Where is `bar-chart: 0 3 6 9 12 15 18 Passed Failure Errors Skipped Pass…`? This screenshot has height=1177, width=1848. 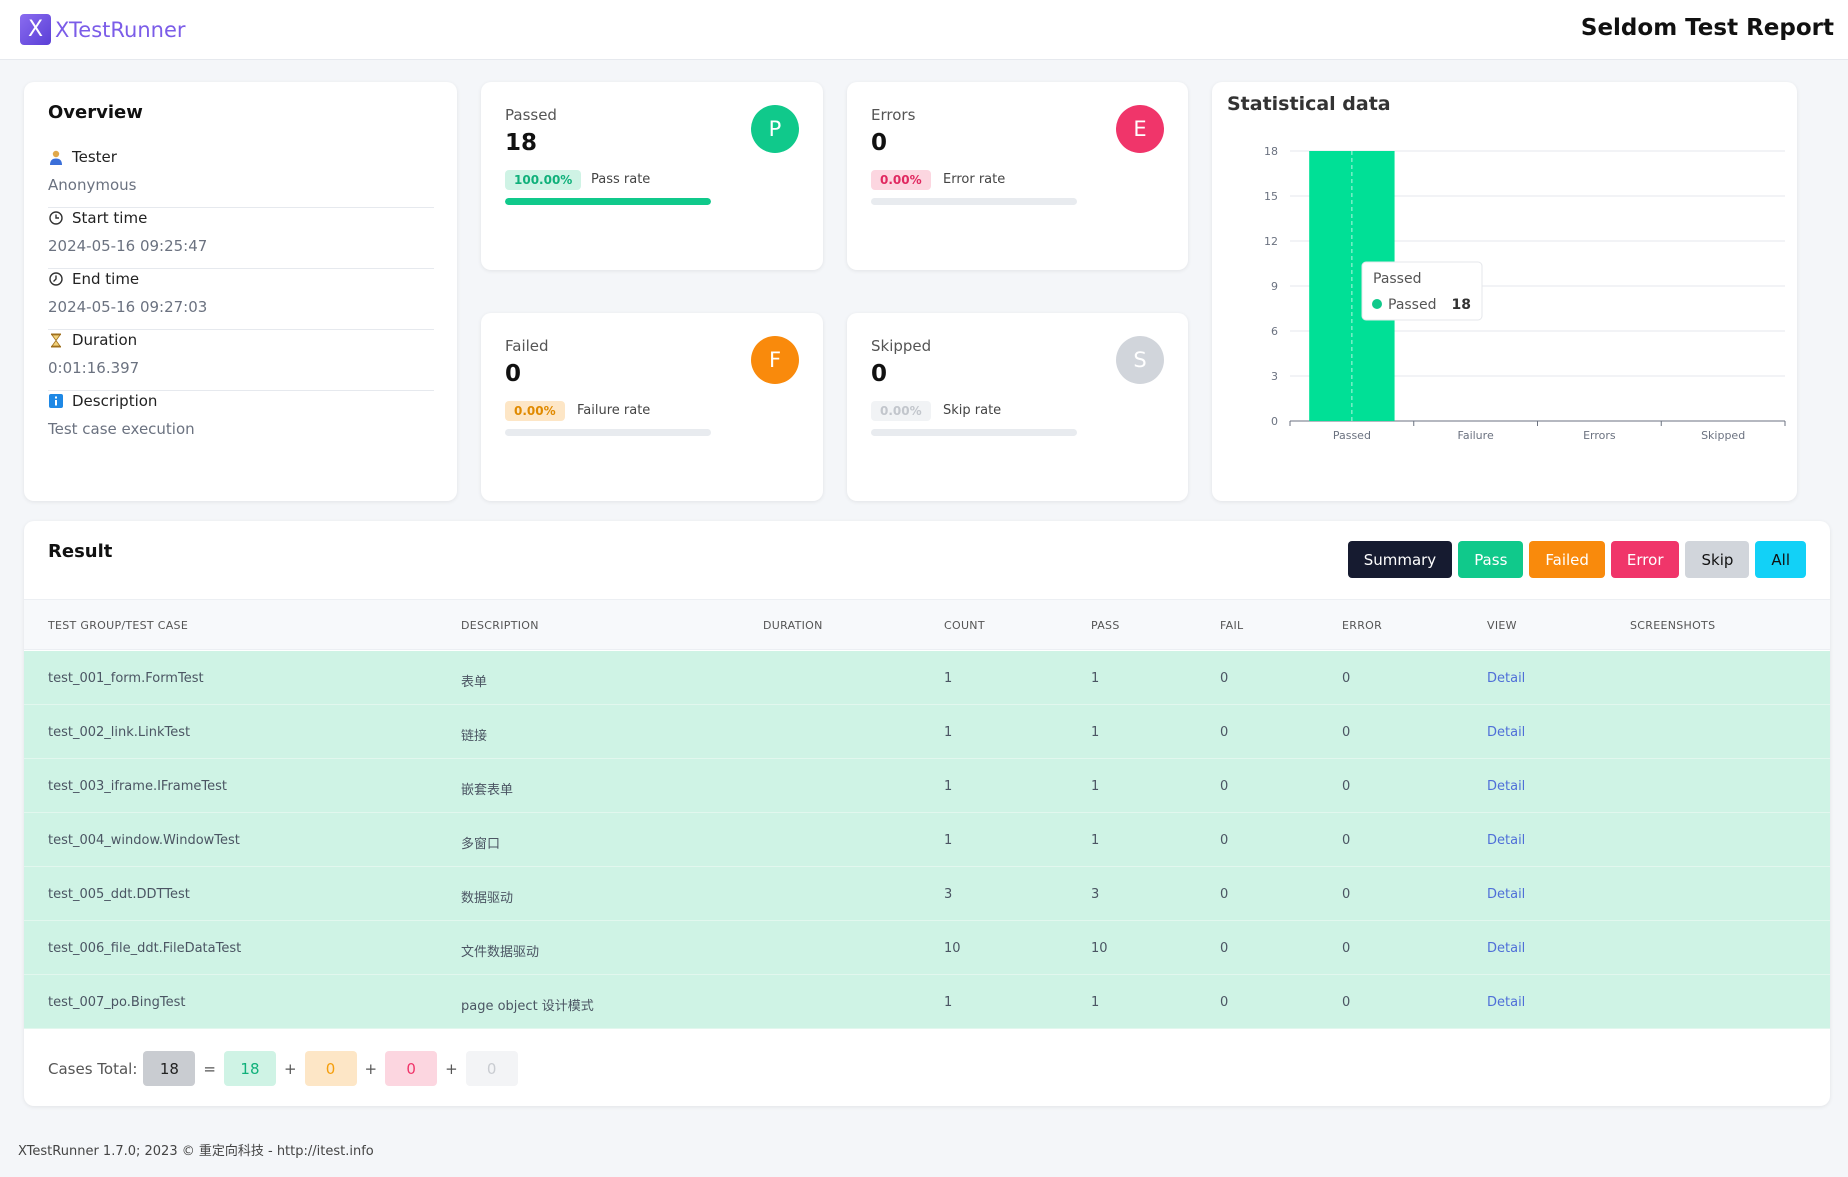
bar-chart: 0 3 6 9 12 15 18 Passed Failure Errors Skipped Pass… is located at coordinates (1525, 293).